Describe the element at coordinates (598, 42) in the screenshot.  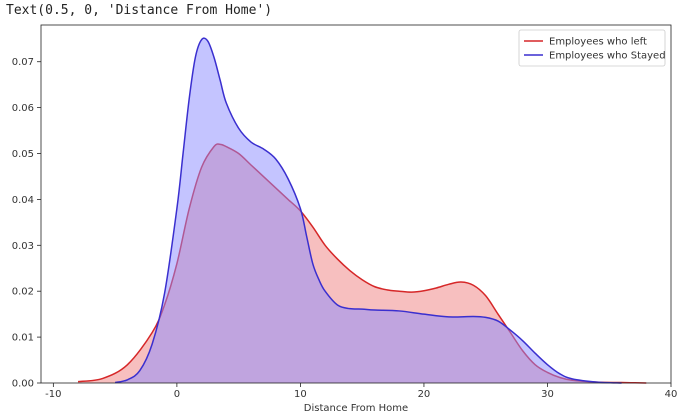
I see `legend-label-employees-who-left: Employees who left` at that location.